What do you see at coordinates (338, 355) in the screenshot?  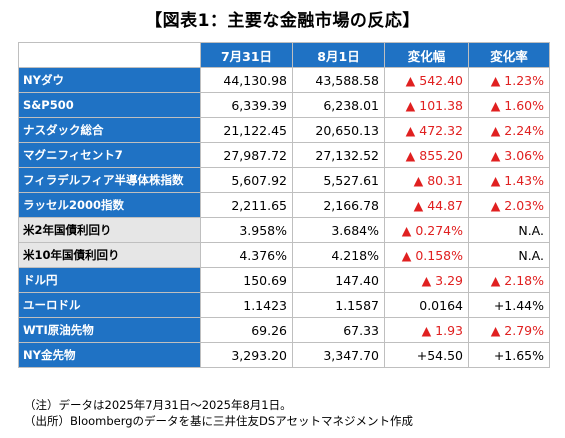 I see `value-date2: 3,347.70` at bounding box center [338, 355].